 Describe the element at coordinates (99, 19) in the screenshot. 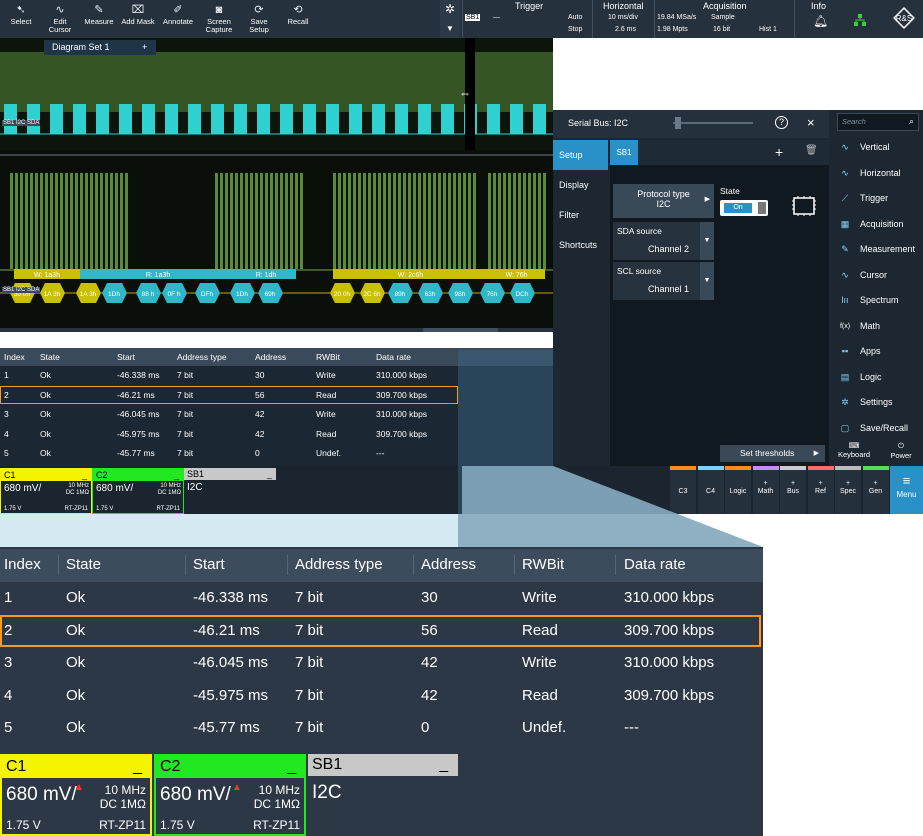

I see `measure-button: ✎ Measure` at that location.